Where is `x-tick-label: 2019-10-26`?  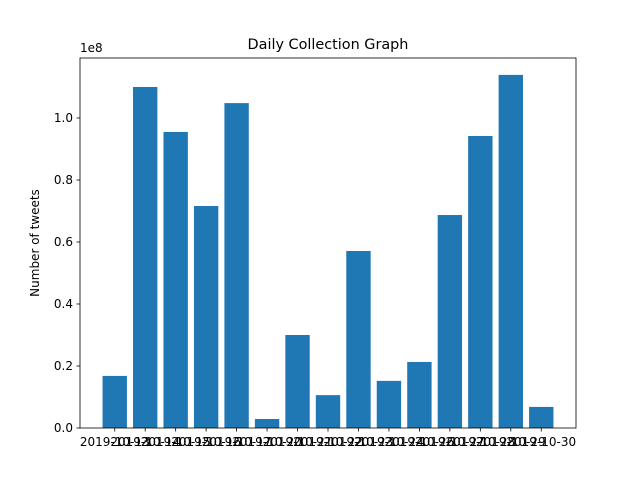 x-tick-label: 2019-10-26 is located at coordinates (420, 442).